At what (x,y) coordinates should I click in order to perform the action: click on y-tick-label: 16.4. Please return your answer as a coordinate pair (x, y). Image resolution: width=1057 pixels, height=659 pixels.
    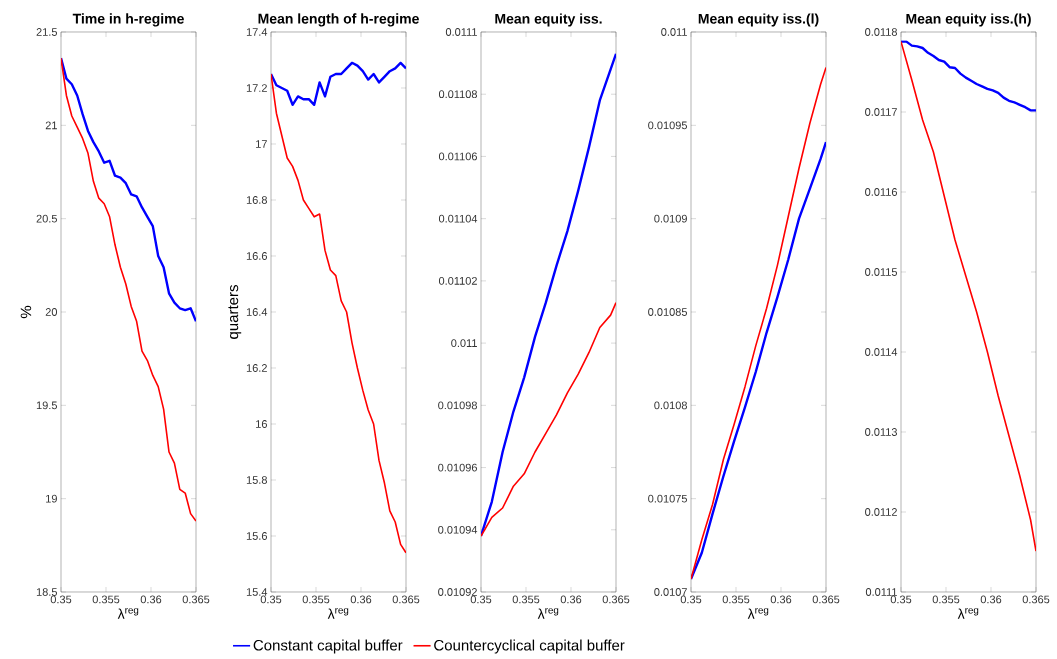
    Looking at the image, I should click on (257, 312).